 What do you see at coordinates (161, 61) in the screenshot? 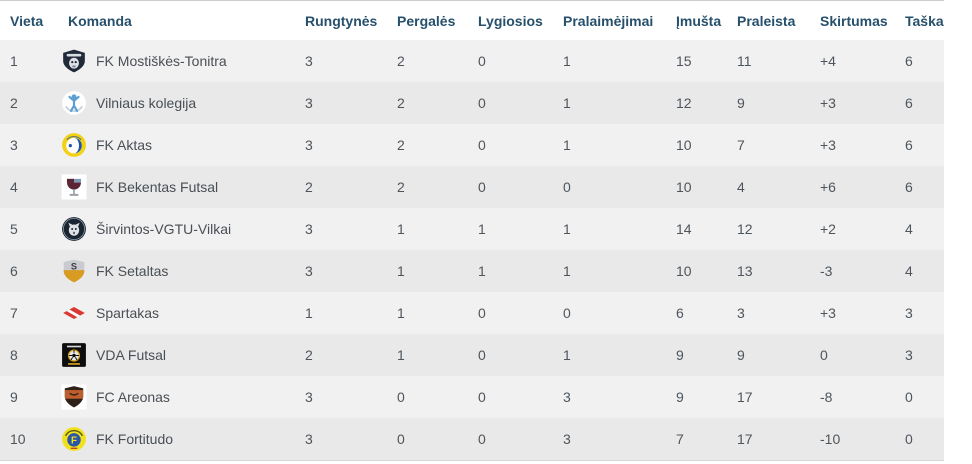
I see `team-name: FK Mostiškės-Tonitra` at bounding box center [161, 61].